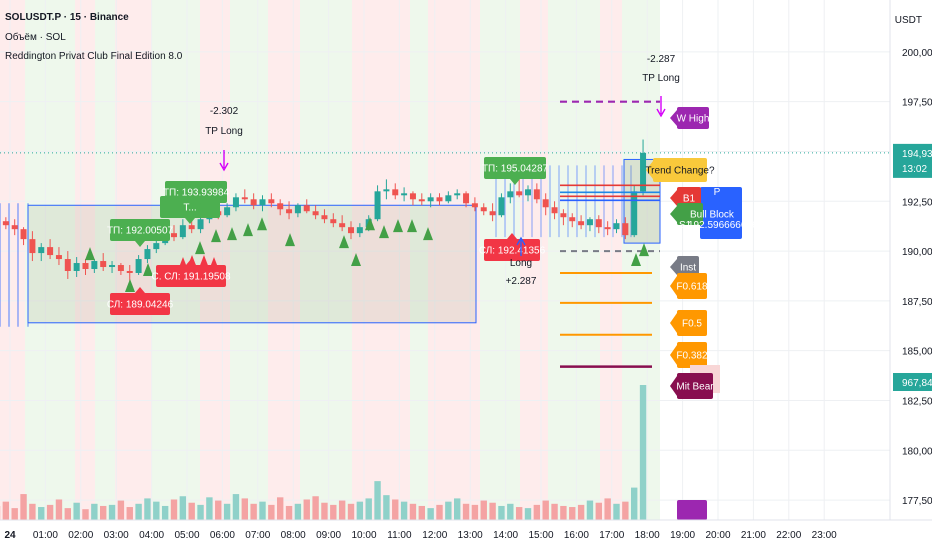 The height and width of the screenshot is (550, 932). Describe the element at coordinates (917, 103) in the screenshot. I see `price-tick: 197,50` at that location.